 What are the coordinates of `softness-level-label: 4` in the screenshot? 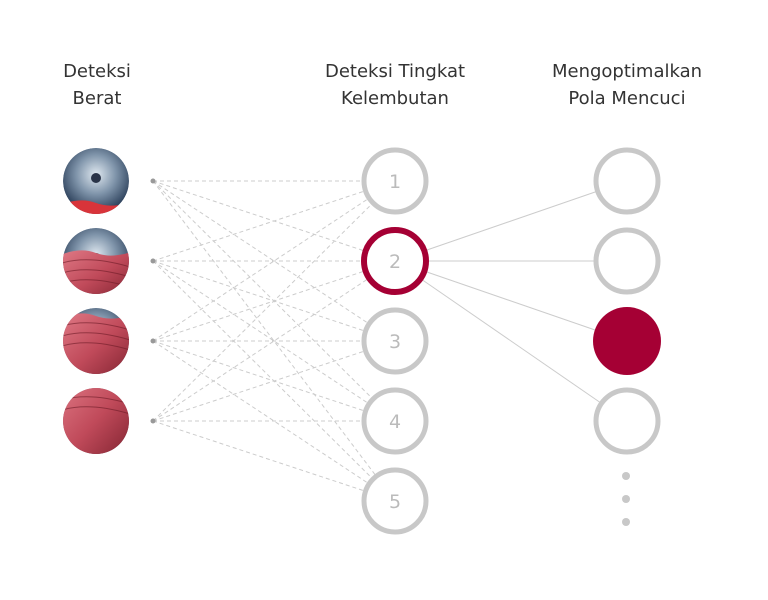 It's located at (395, 422).